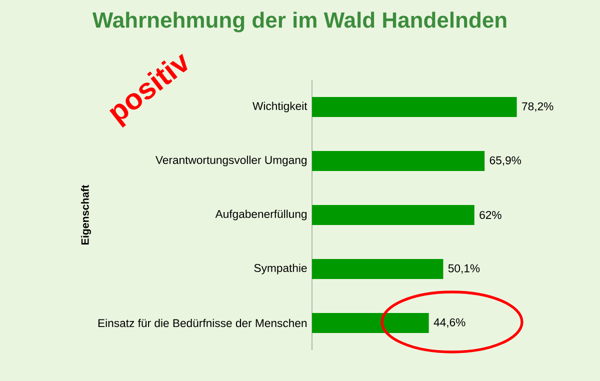 The width and height of the screenshot is (600, 381). What do you see at coordinates (538, 107) in the screenshot?
I see `data-label: 78,2%` at bounding box center [538, 107].